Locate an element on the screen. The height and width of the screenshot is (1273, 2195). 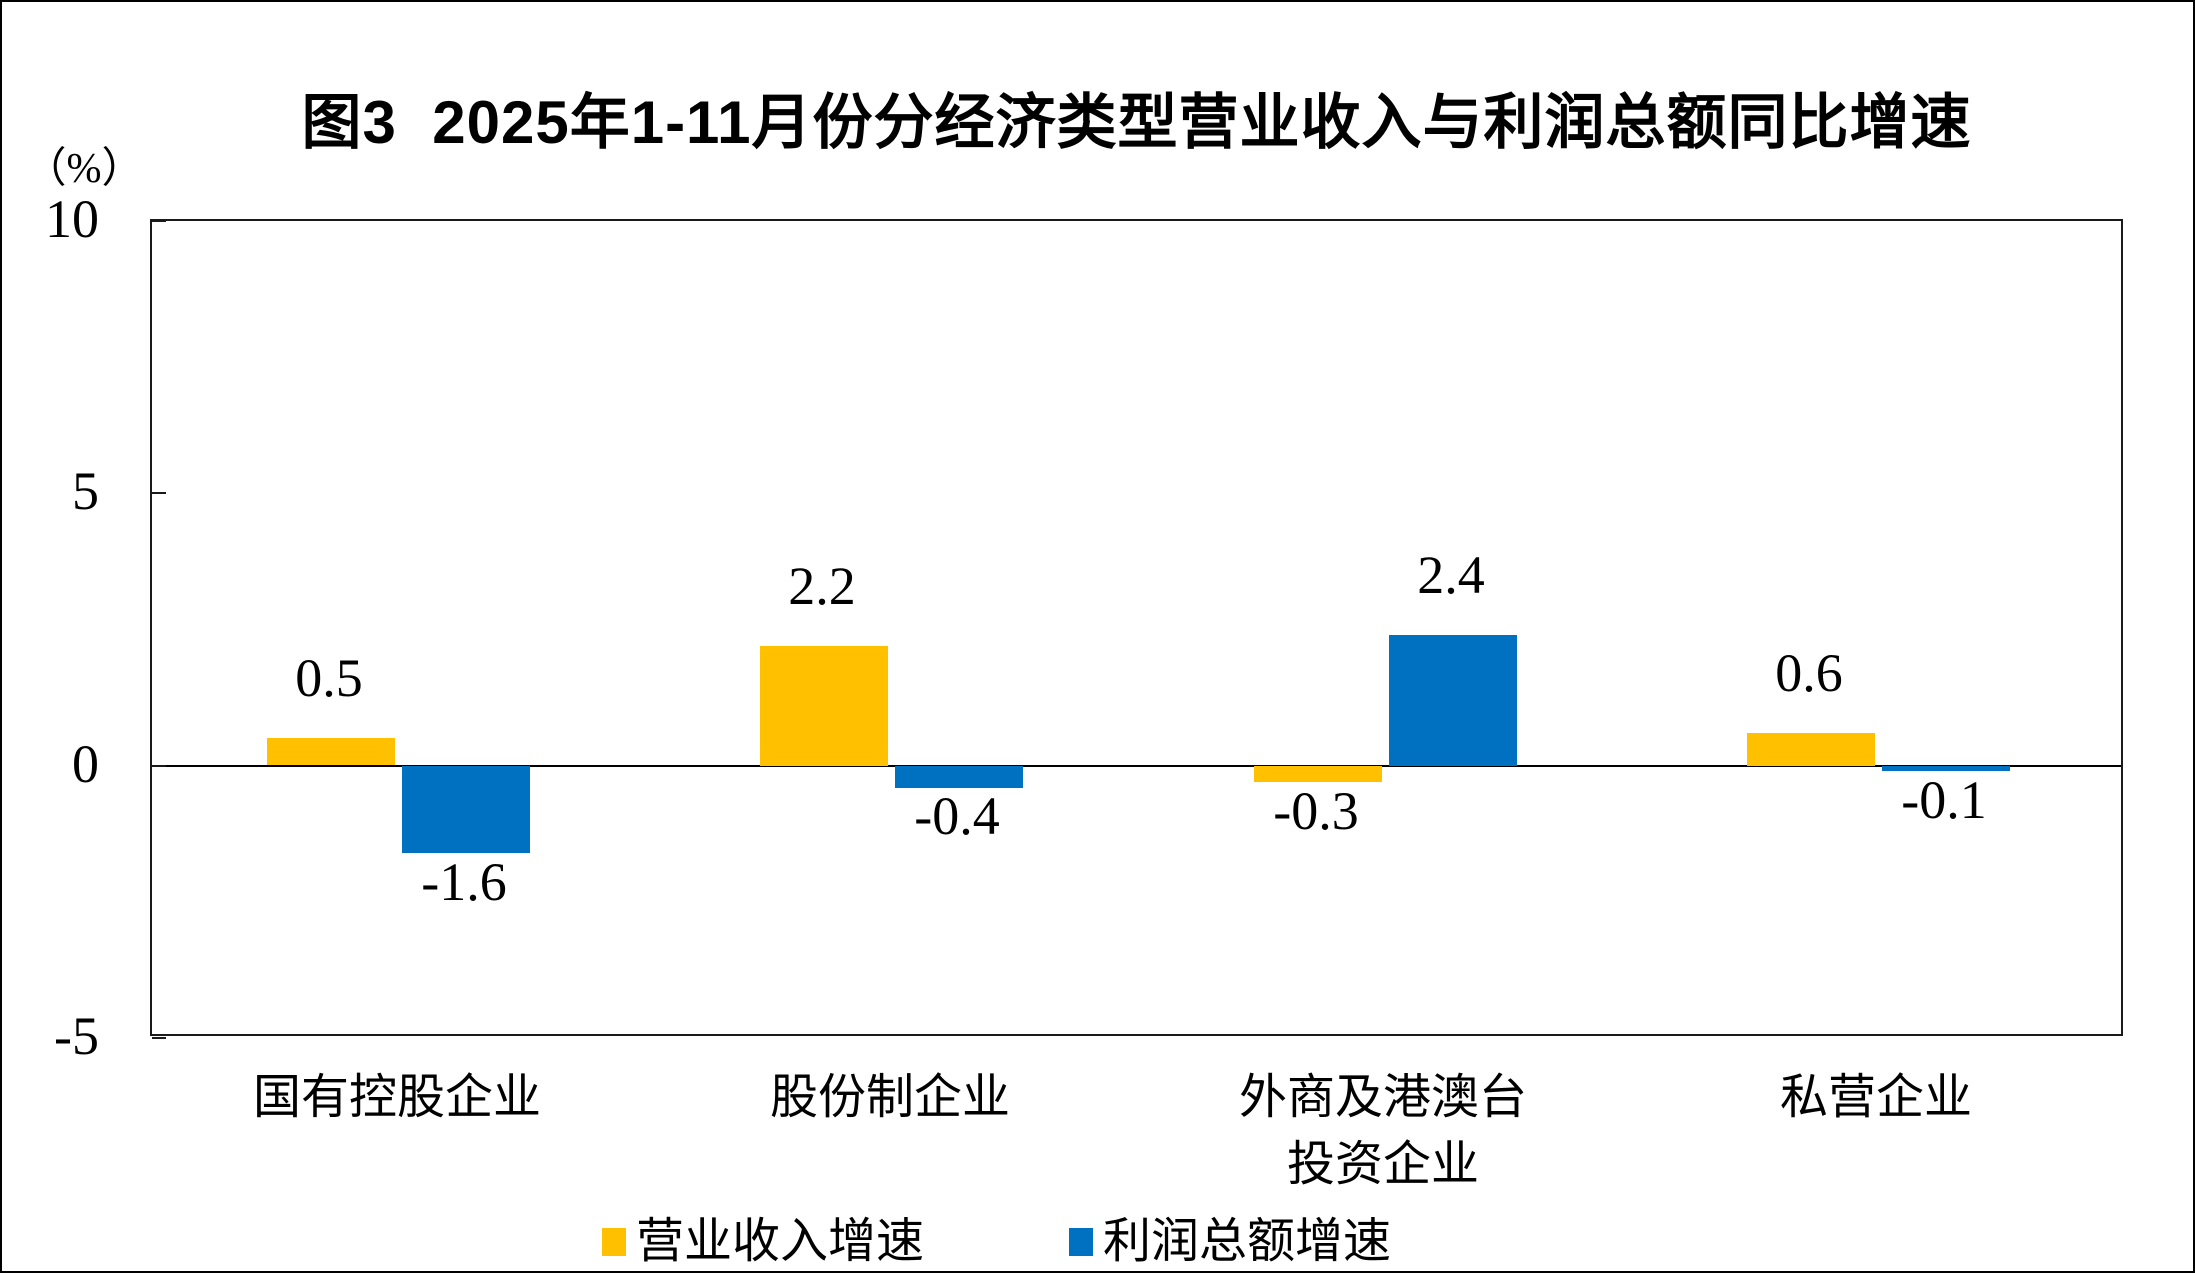
y-tick-label: 5 is located at coordinates (85, 491).